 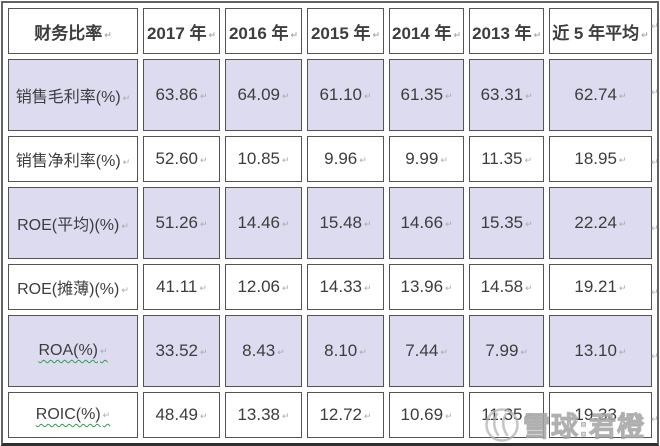 I want to click on row-label-cell: ROA(%), so click(x=73, y=351).